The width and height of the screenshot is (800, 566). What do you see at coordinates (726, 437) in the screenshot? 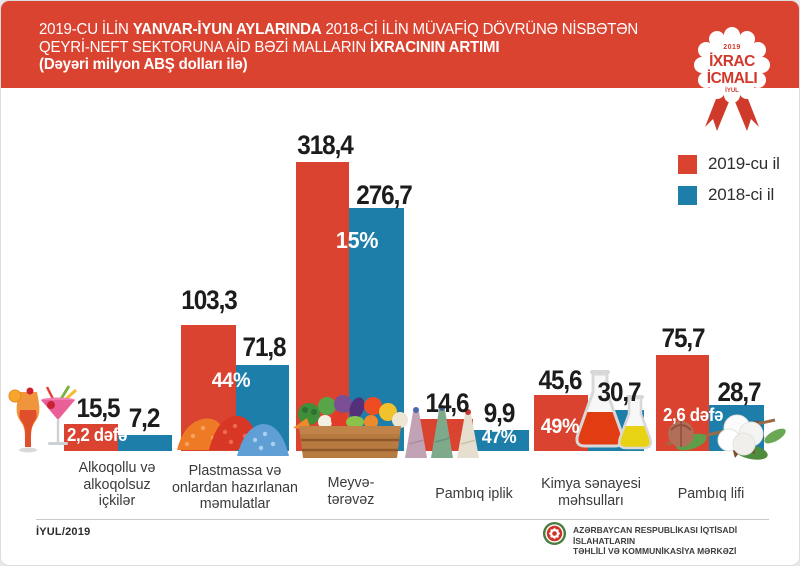
I see `cotton-icon` at bounding box center [726, 437].